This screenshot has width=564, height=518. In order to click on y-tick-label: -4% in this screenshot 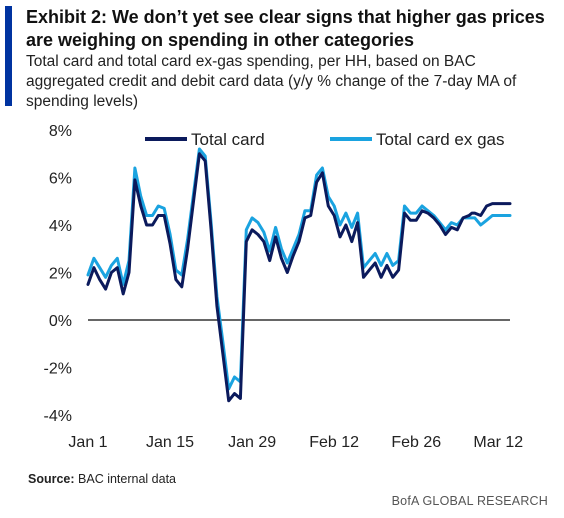, I will do `click(58, 416)`.